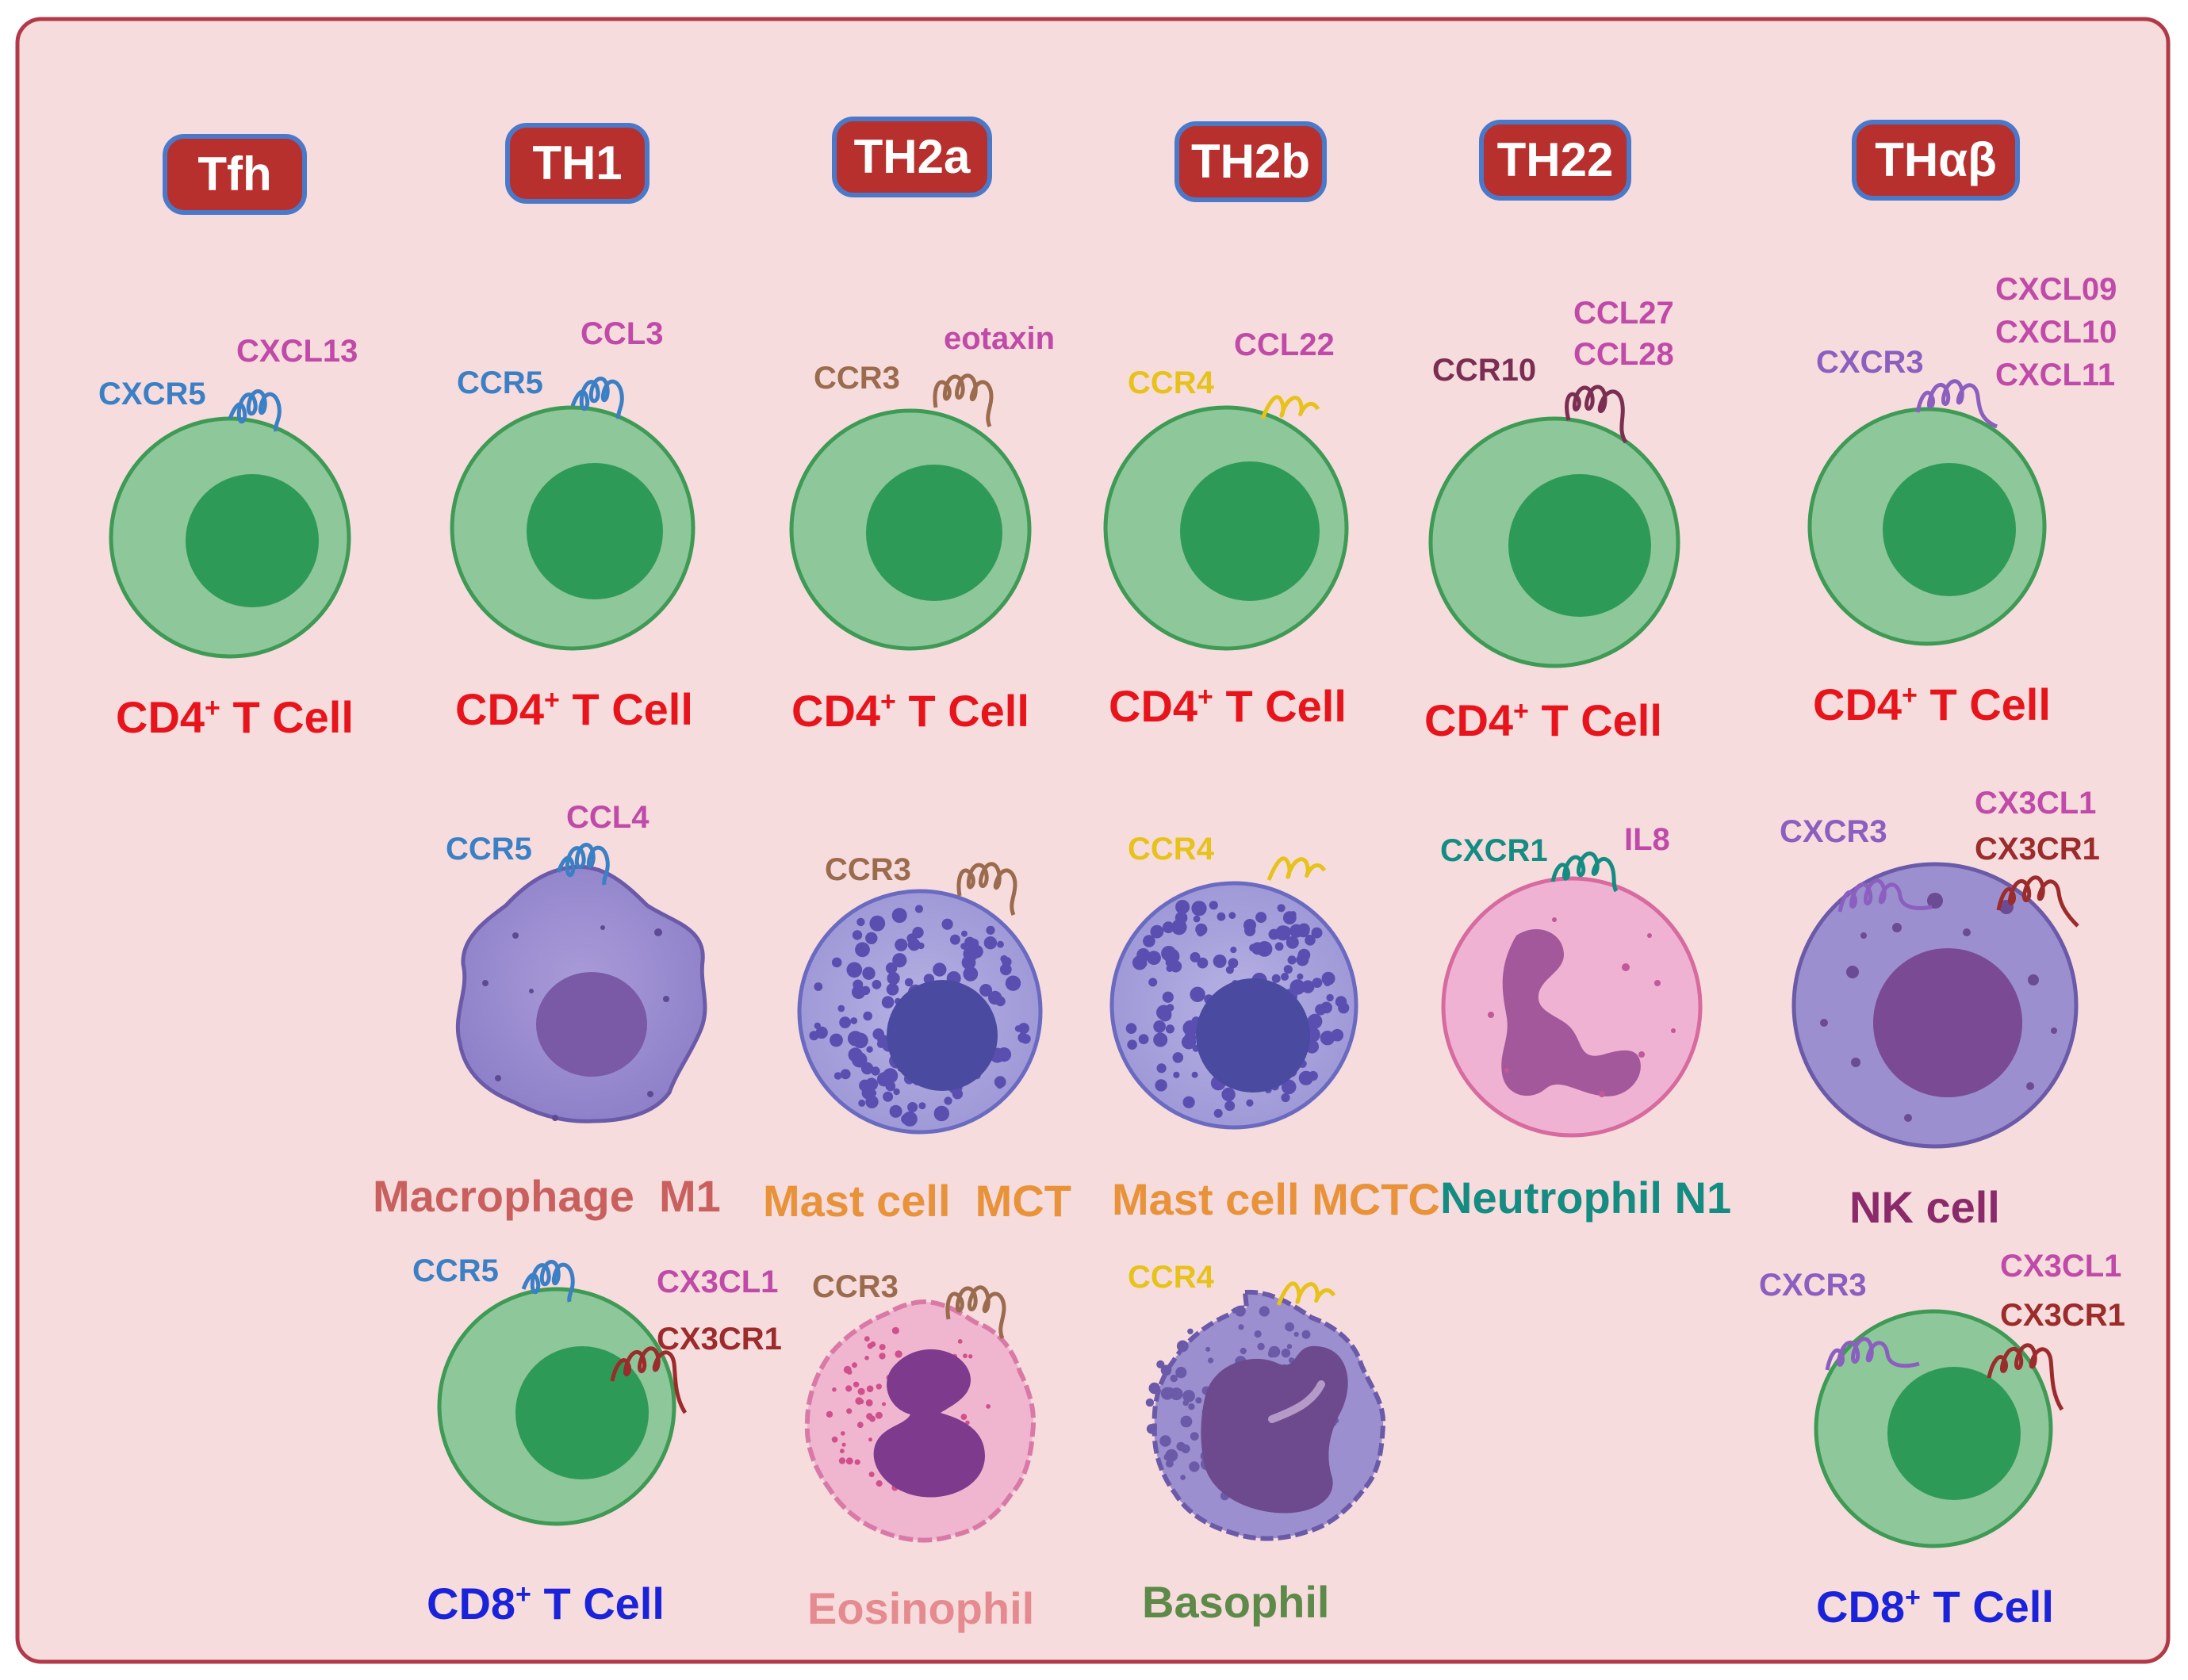 The image size is (2188, 1680). Describe the element at coordinates (234, 174) in the screenshot. I see `header-tfh-label: Tfh` at that location.